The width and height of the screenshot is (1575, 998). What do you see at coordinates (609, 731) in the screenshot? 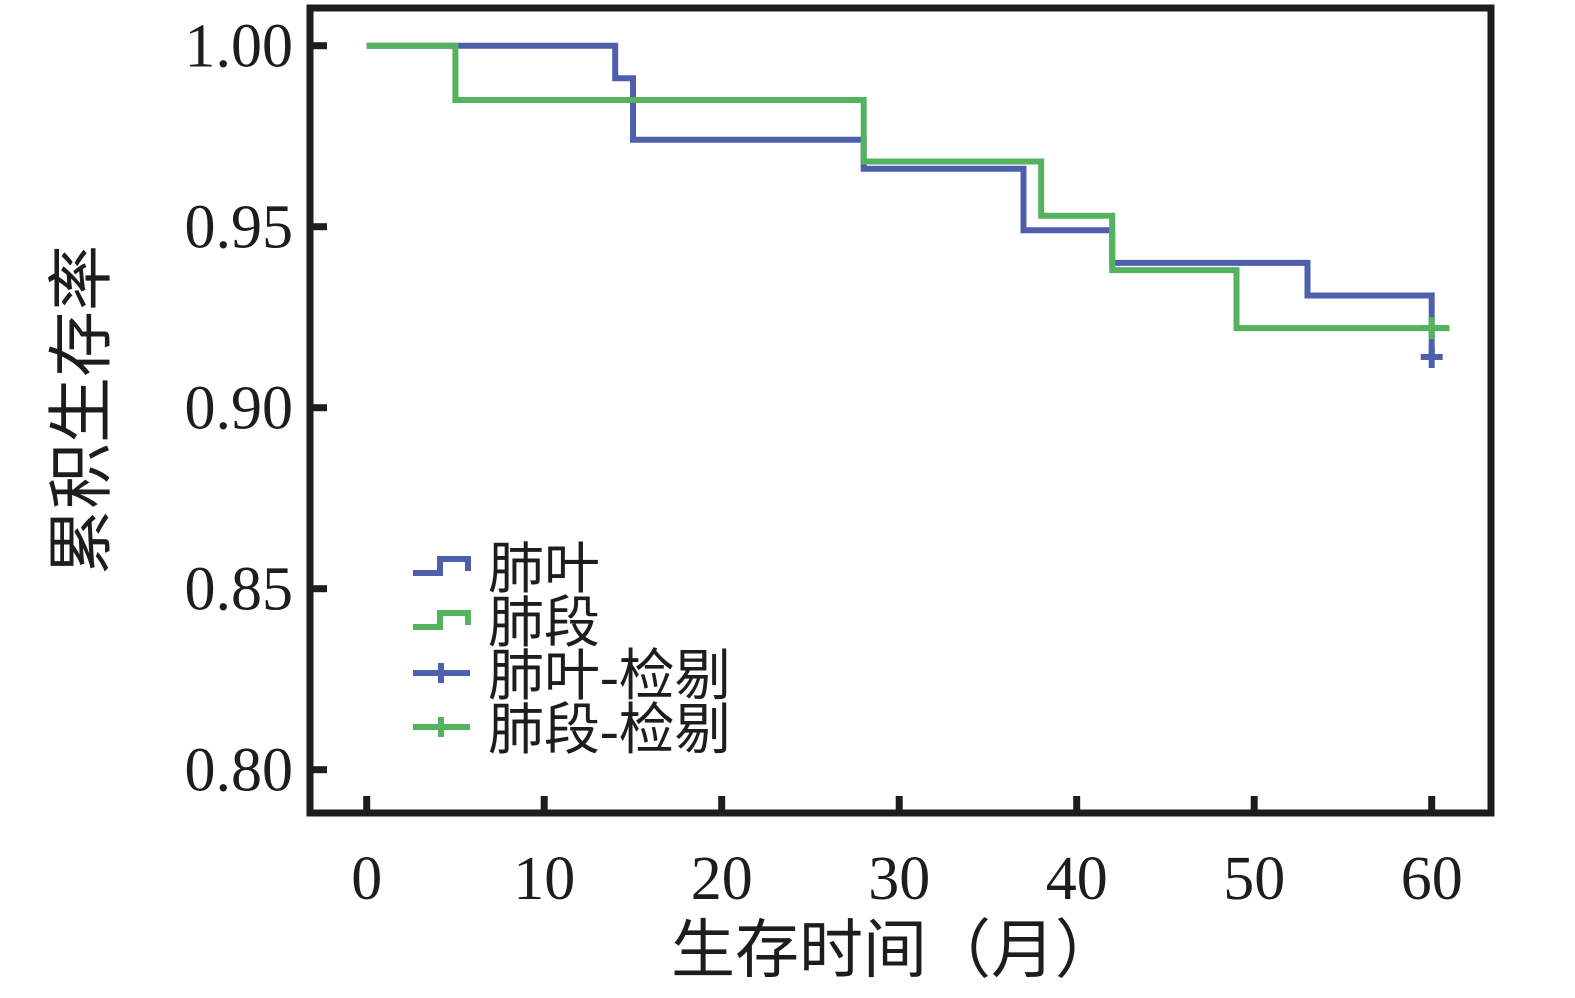
I see `legend-label: 肺段-检剔` at bounding box center [609, 731].